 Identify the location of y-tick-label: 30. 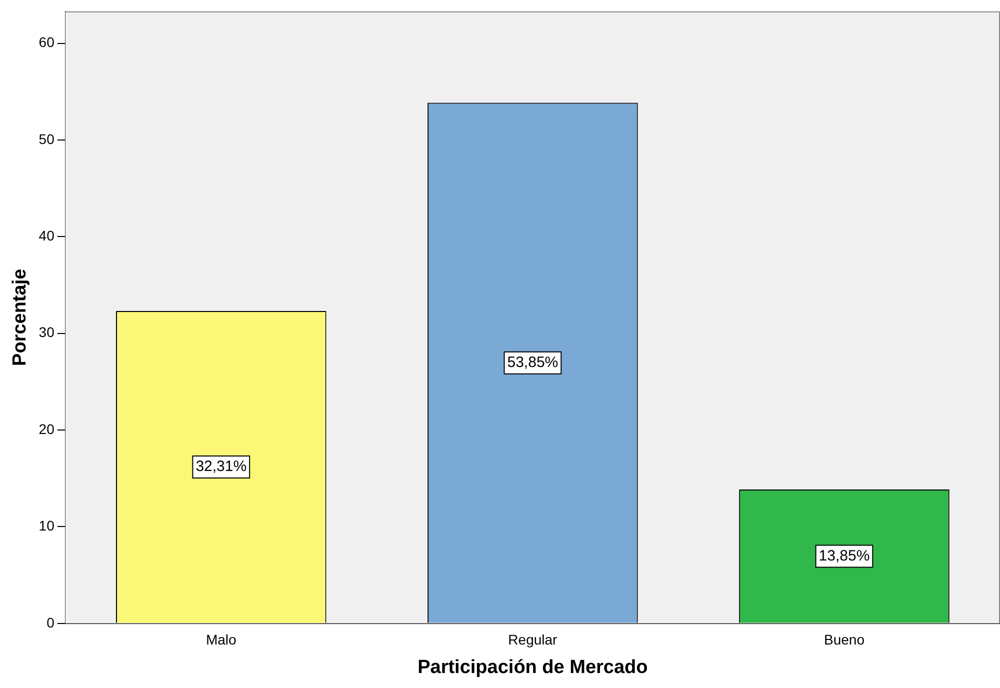
(46, 332).